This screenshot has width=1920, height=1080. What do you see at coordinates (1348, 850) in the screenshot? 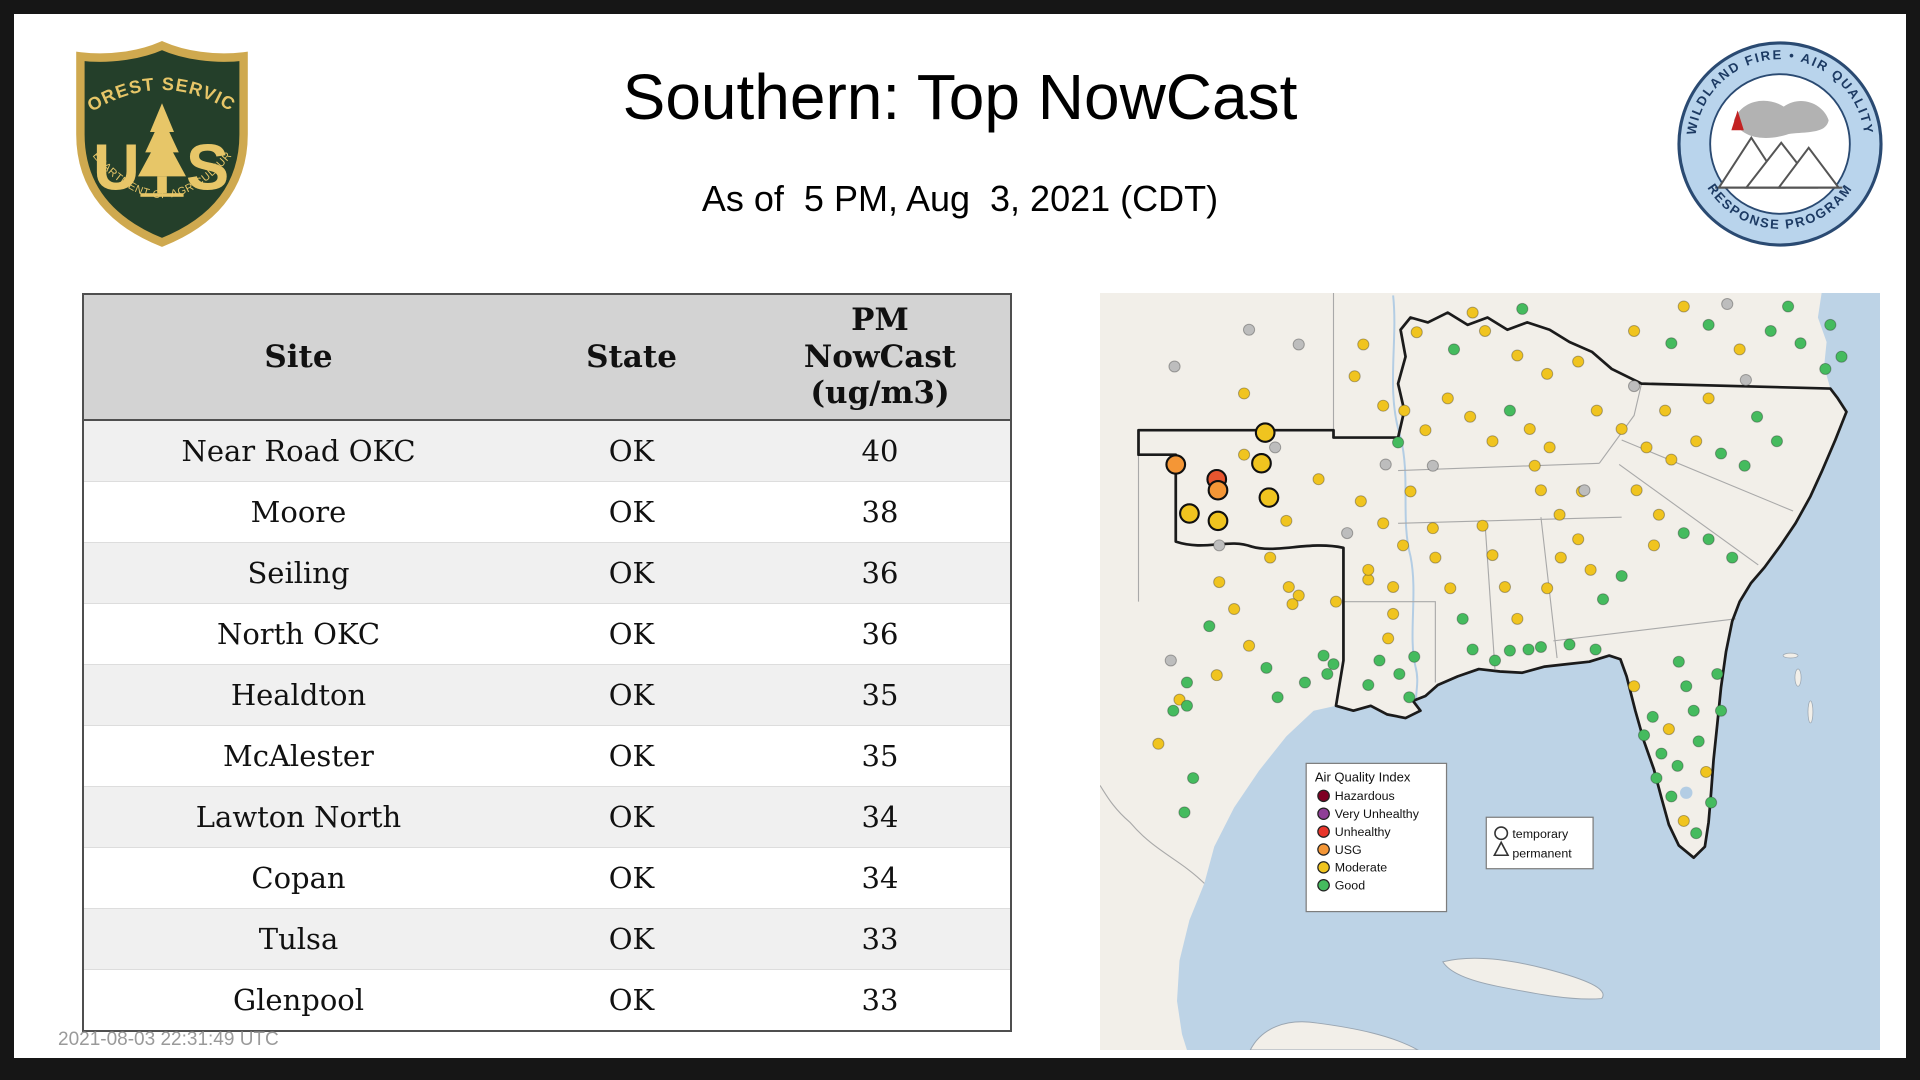
I see `aqi-legend-label: USG` at bounding box center [1348, 850].